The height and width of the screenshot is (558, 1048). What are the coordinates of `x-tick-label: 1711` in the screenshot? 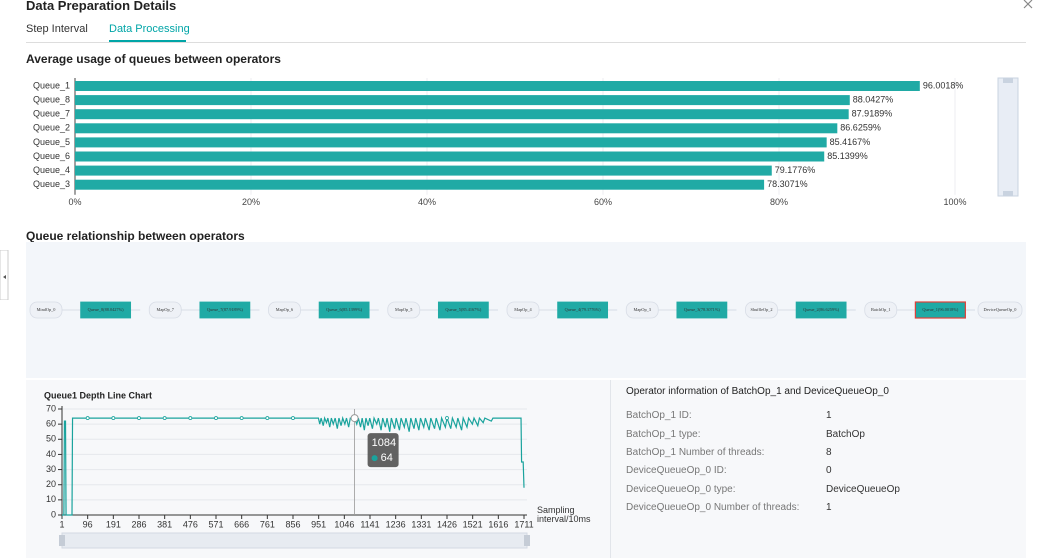 It's located at (523, 524).